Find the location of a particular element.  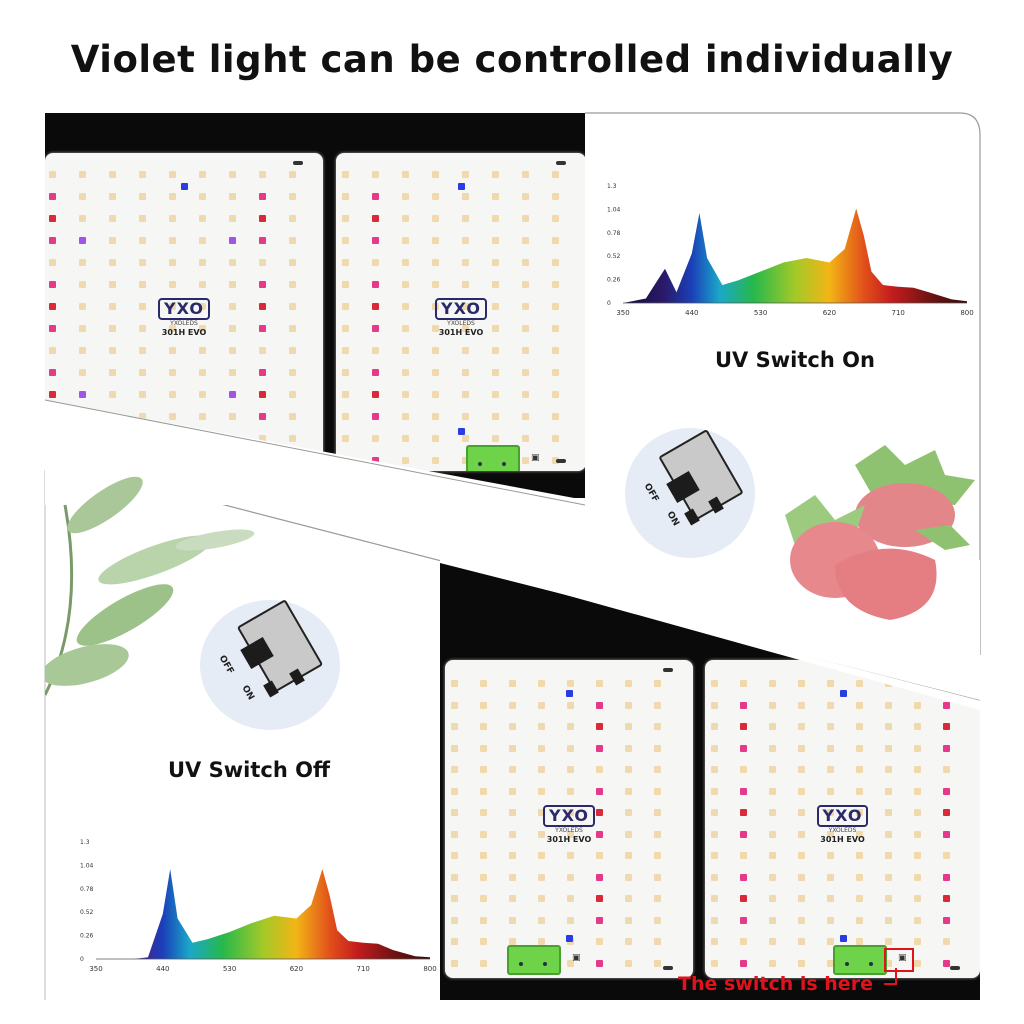

logo-model: 301H EVO is located at coordinates (461, 332).